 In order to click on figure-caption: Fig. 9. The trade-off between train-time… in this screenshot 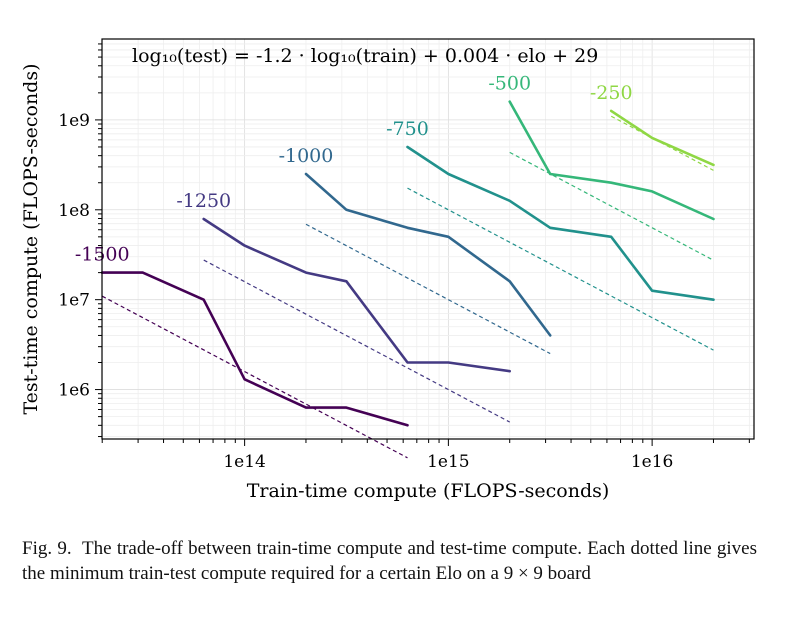, I will do `click(389, 561)`.